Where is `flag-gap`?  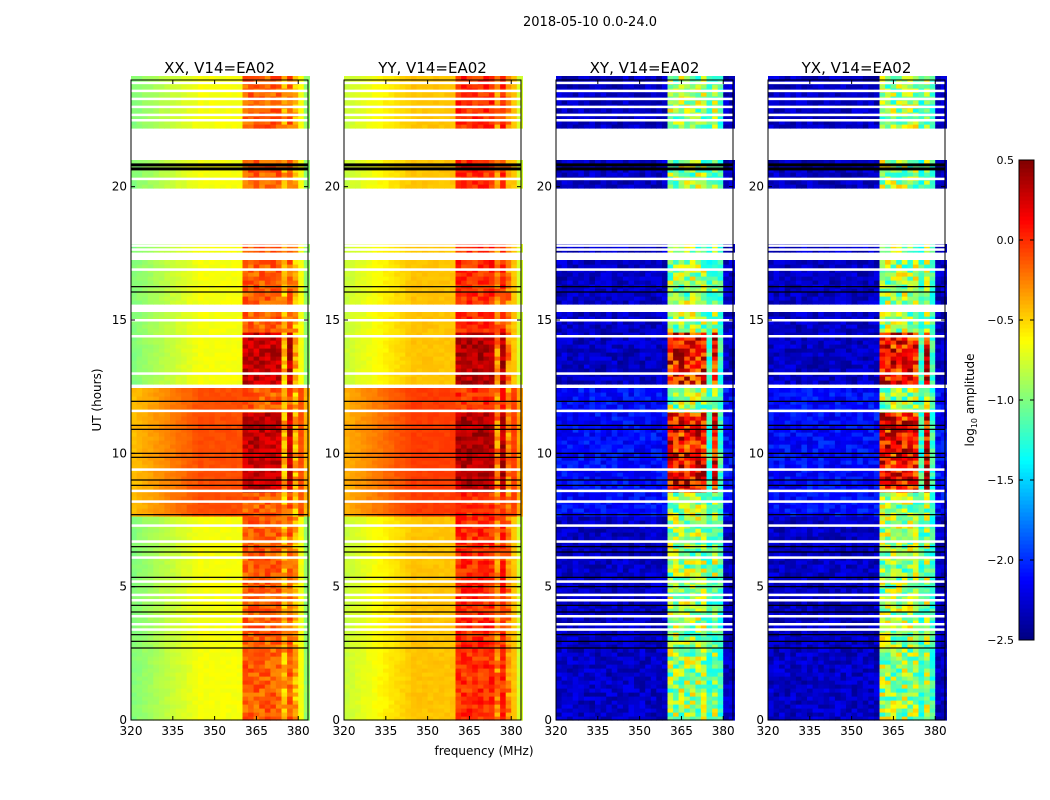 flag-gap is located at coordinates (219, 320).